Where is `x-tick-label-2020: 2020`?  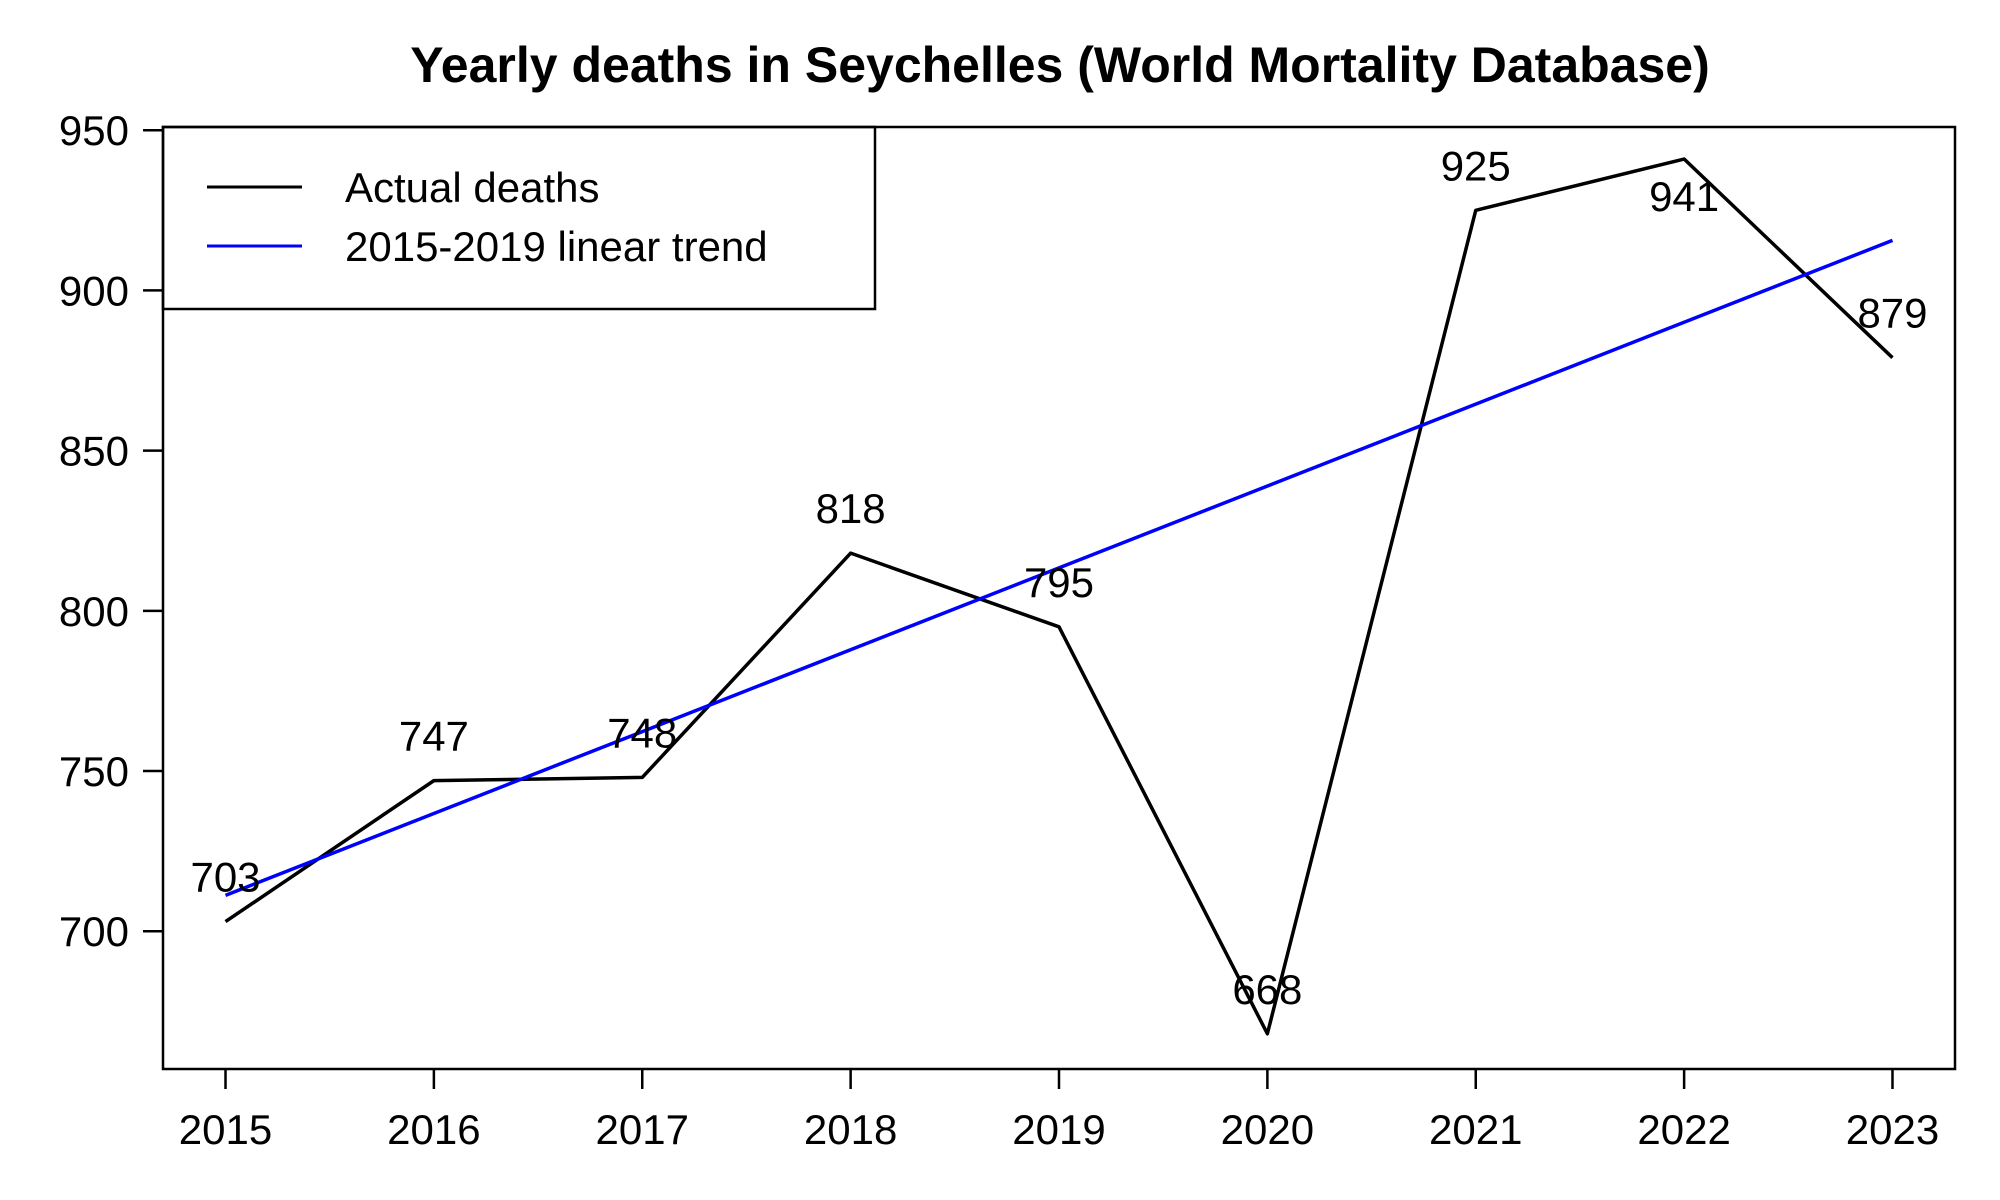 x-tick-label-2020: 2020 is located at coordinates (1267, 1129).